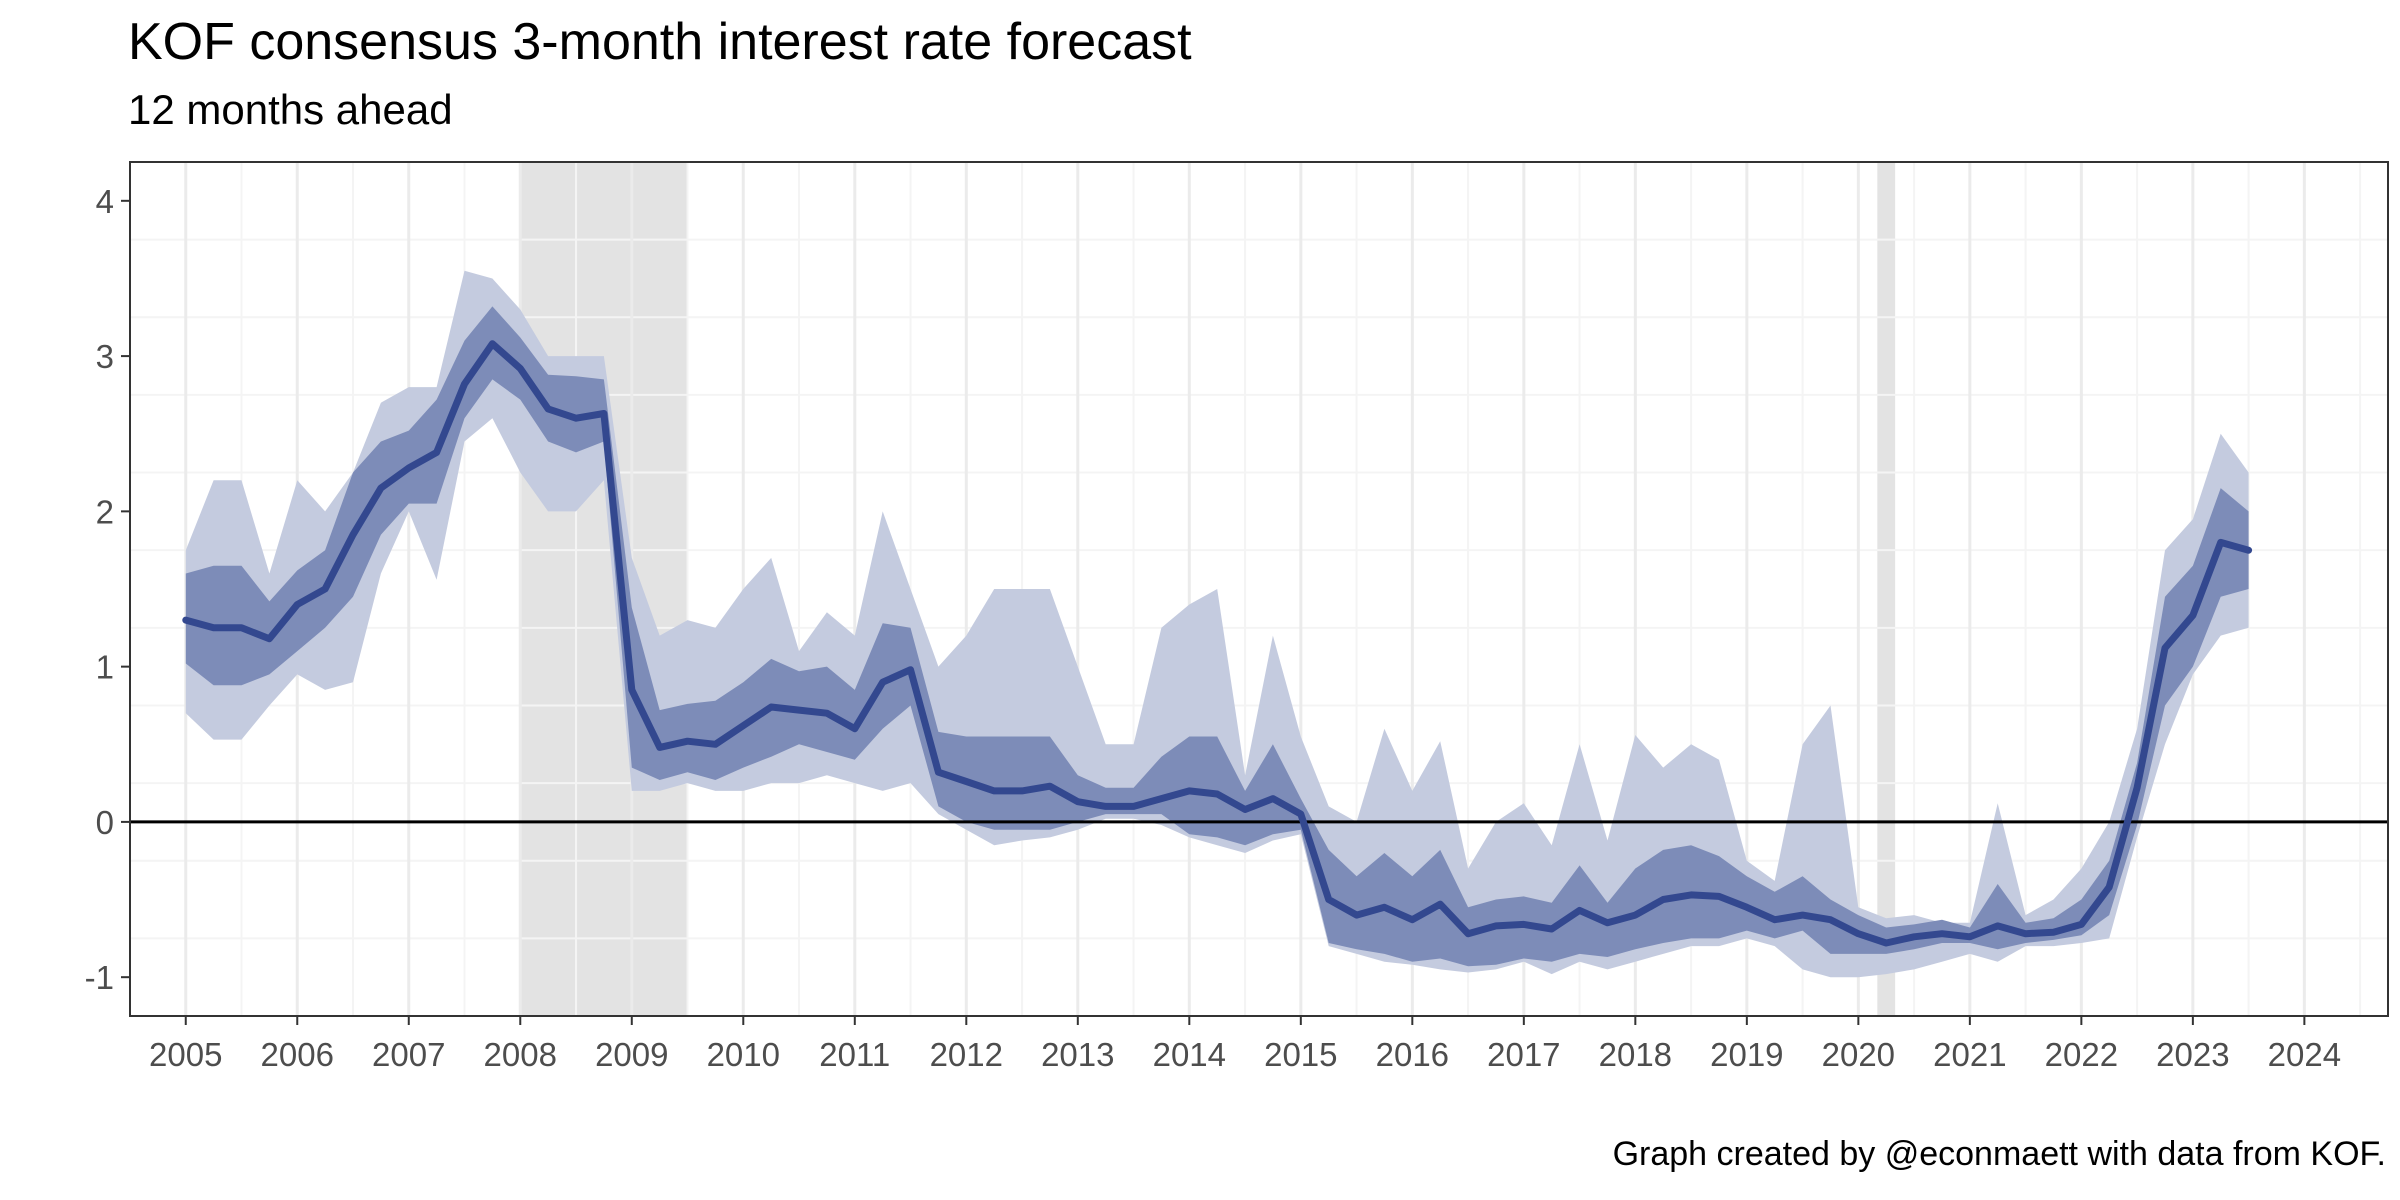 The width and height of the screenshot is (2400, 1200). What do you see at coordinates (743, 1054) in the screenshot?
I see `x-tick-label: 2010` at bounding box center [743, 1054].